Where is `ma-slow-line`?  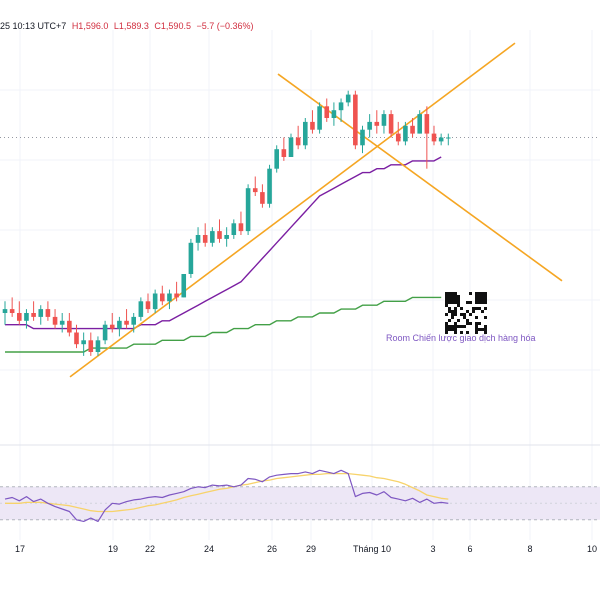 ma-slow-line is located at coordinates (223, 324).